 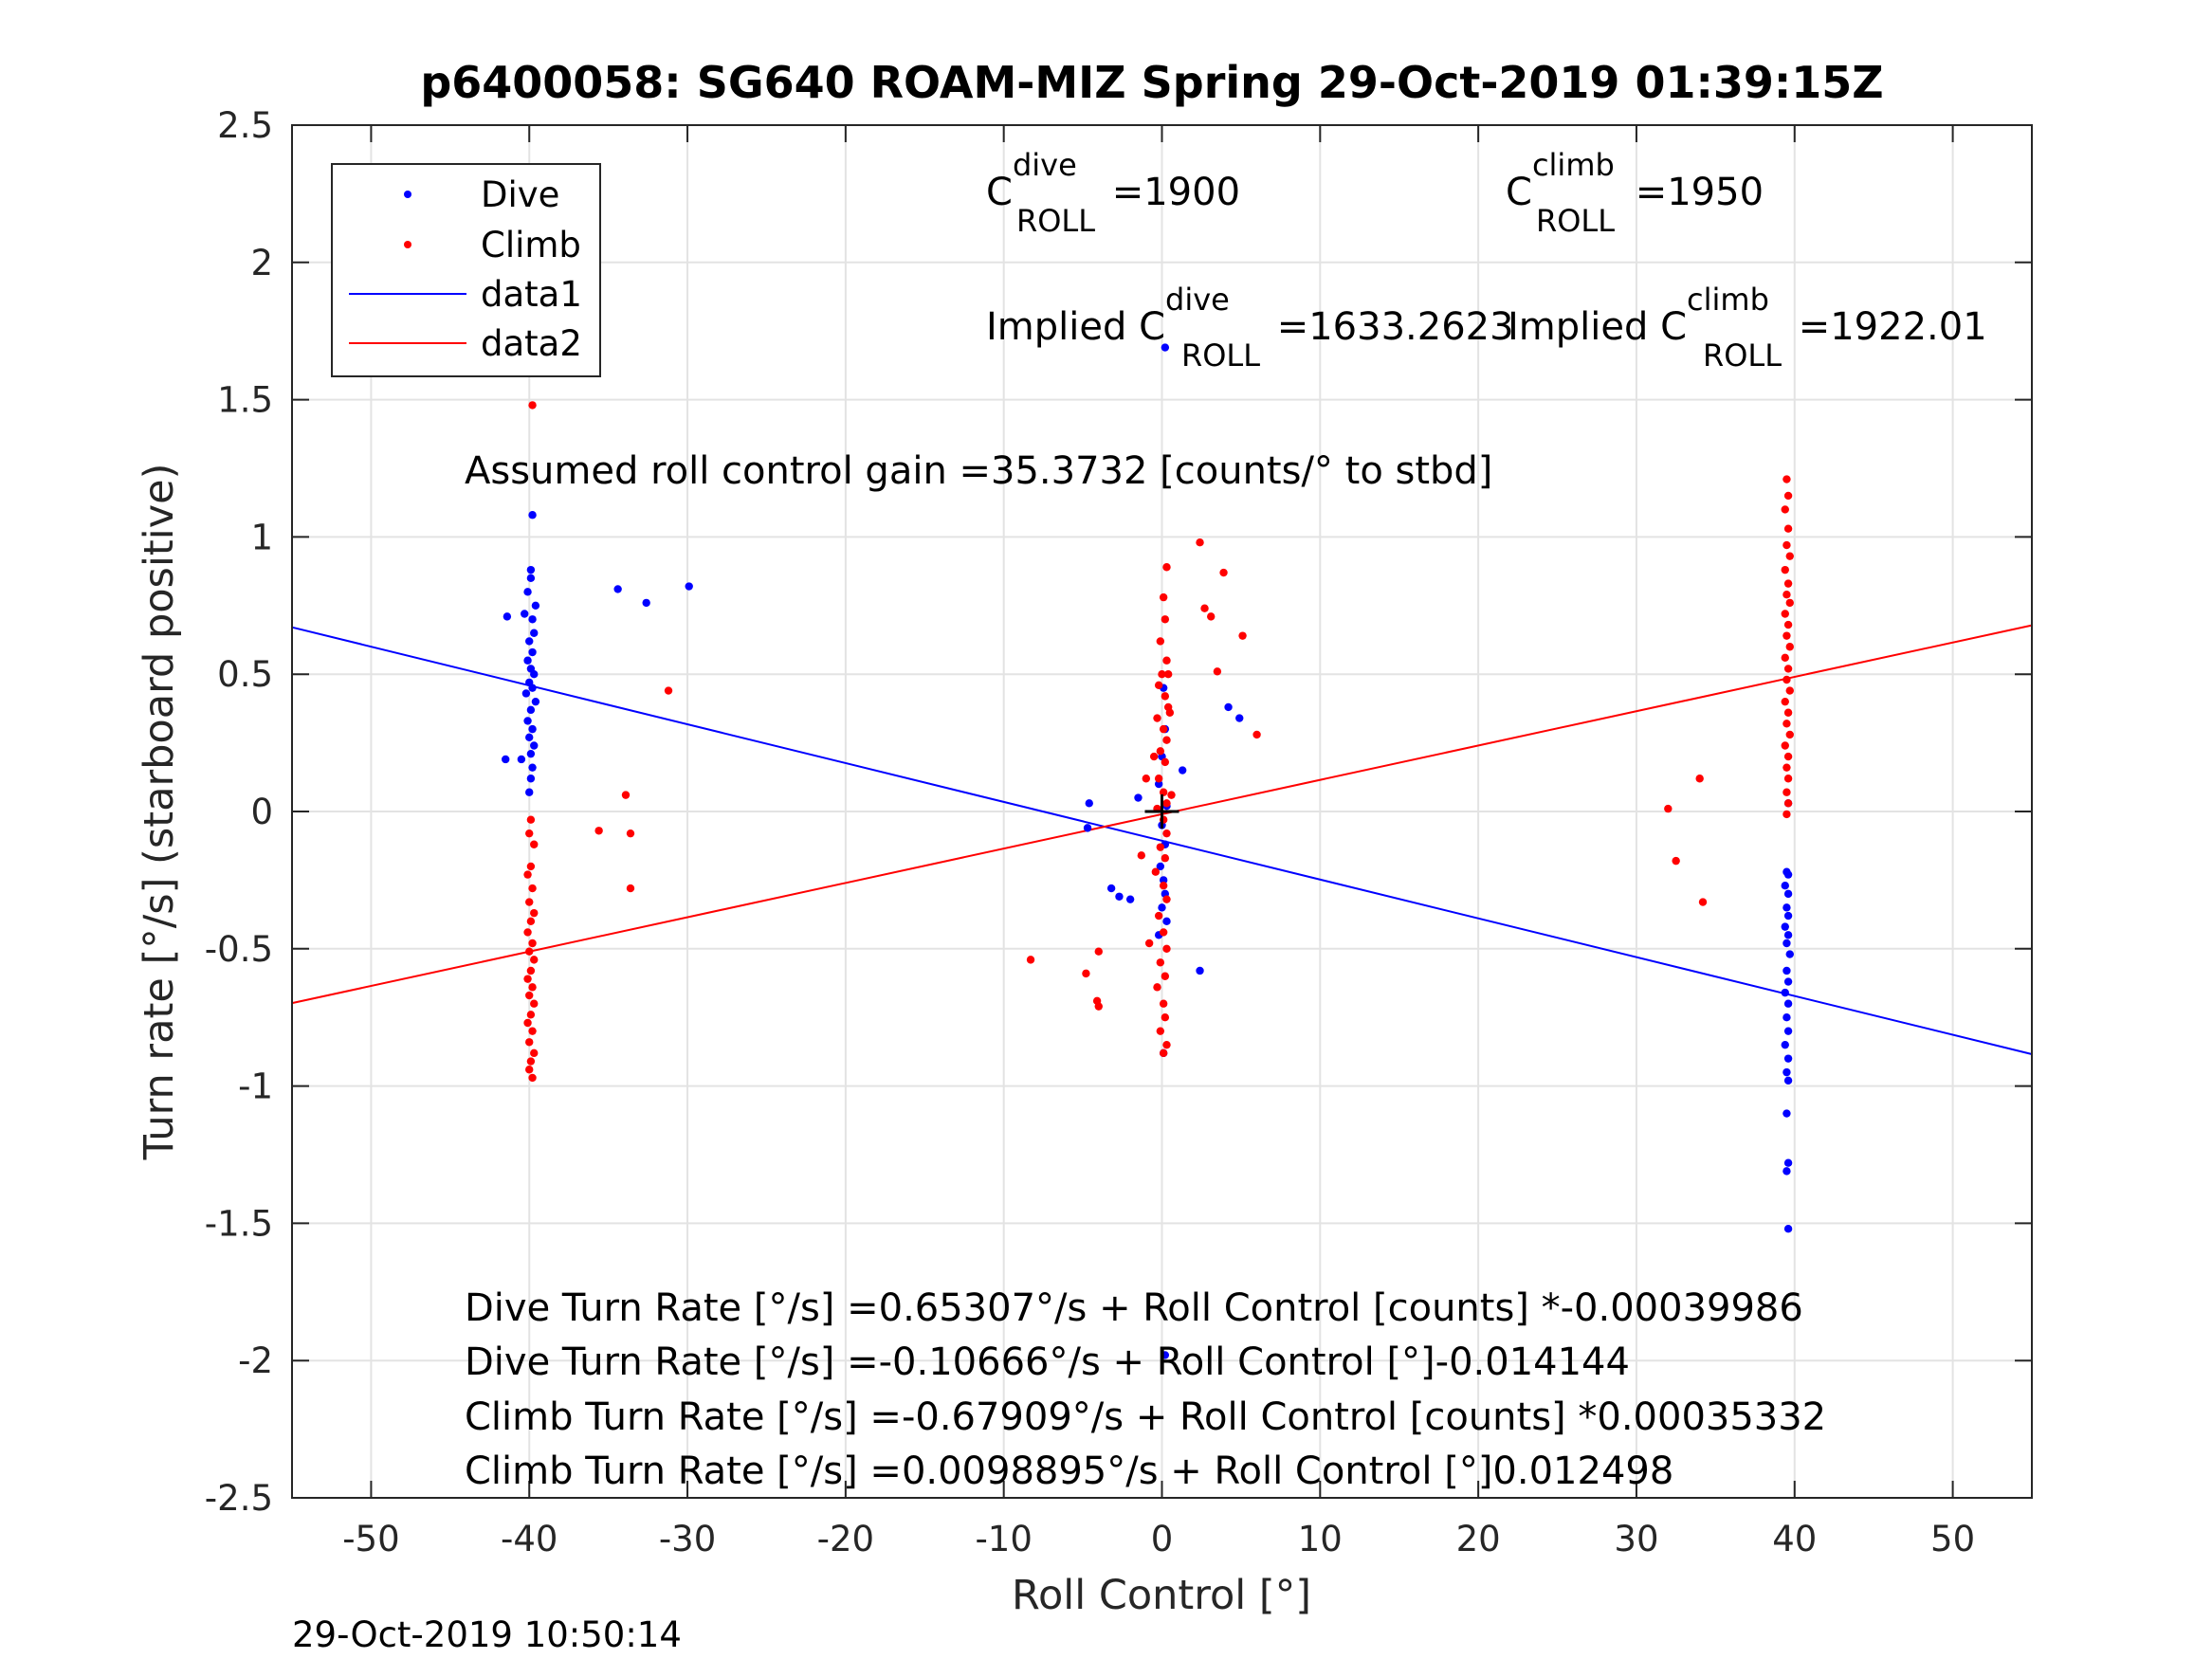 What do you see at coordinates (531, 245) in the screenshot?
I see `legend-climb-label: Climb` at bounding box center [531, 245].